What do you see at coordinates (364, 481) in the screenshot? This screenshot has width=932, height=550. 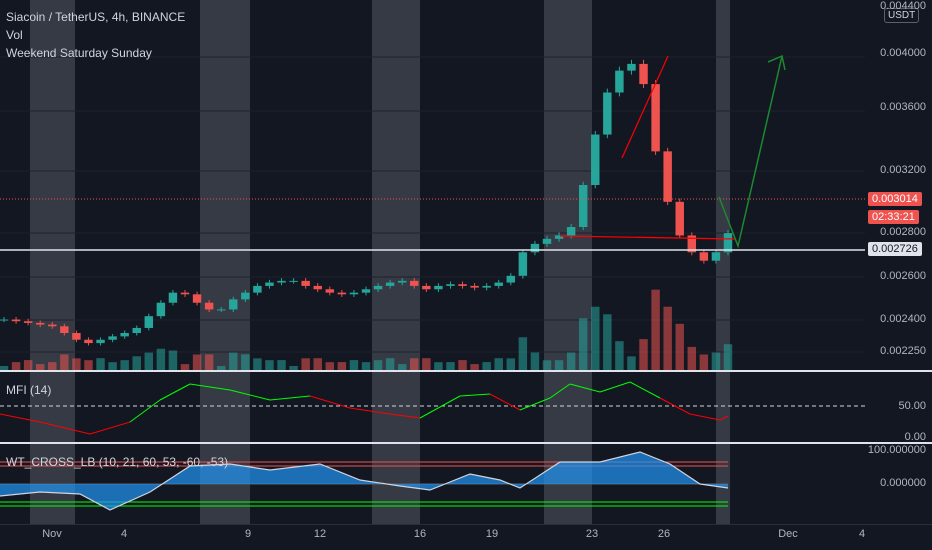 I see `wt-line` at bounding box center [364, 481].